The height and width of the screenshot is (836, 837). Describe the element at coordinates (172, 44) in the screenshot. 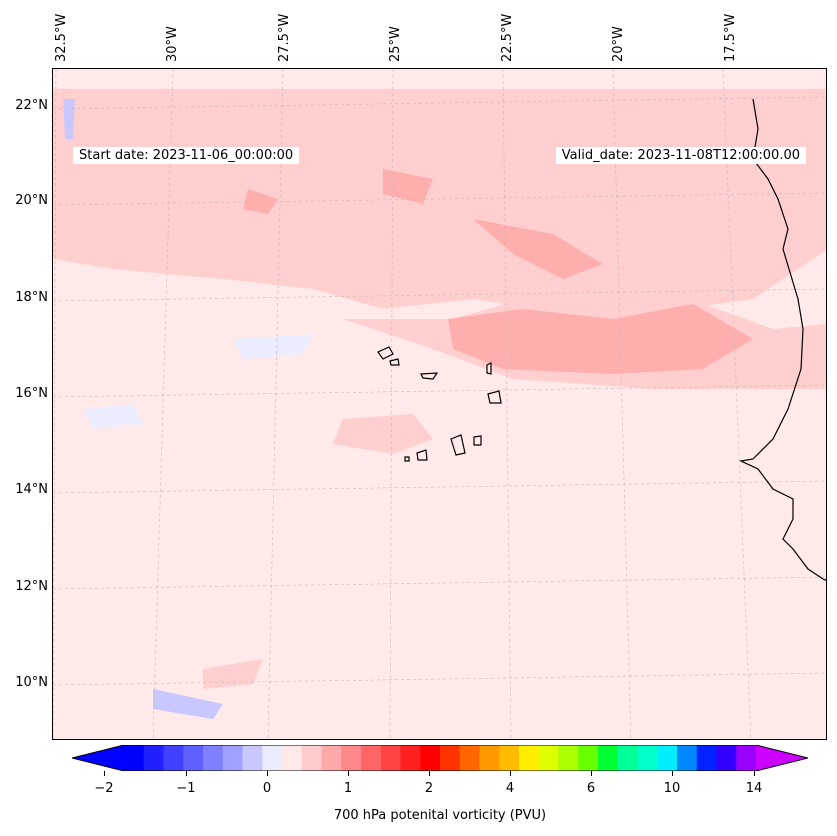

I see `longitude-label: 30°W` at that location.